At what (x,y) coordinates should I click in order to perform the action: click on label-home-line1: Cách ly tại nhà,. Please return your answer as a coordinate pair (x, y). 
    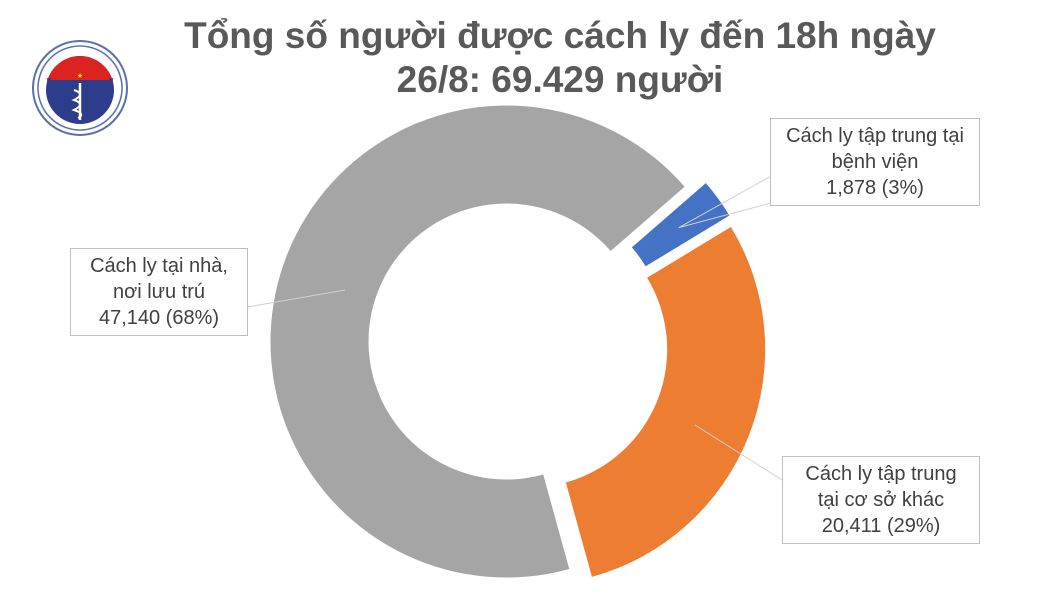
    Looking at the image, I should click on (159, 266).